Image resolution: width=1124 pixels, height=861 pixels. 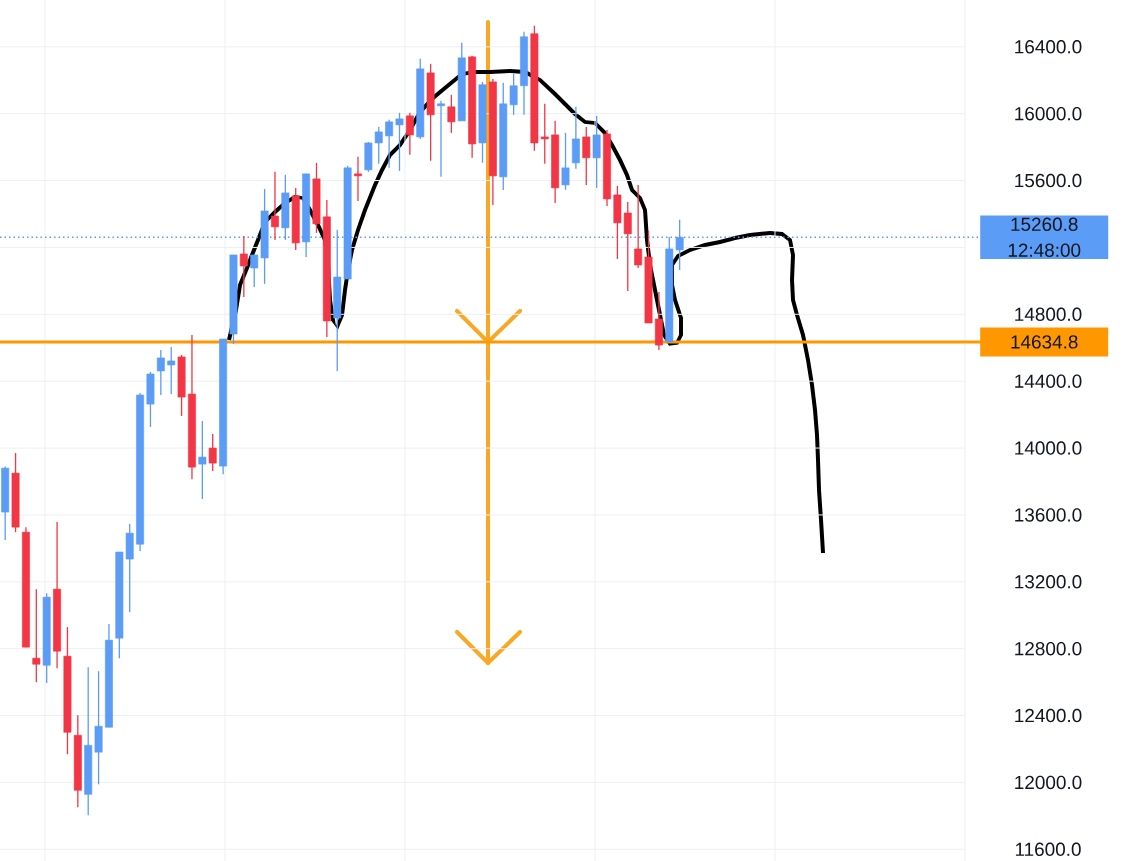 I want to click on ref-line-label: 15260.8 12:48:00, so click(x=1044, y=237).